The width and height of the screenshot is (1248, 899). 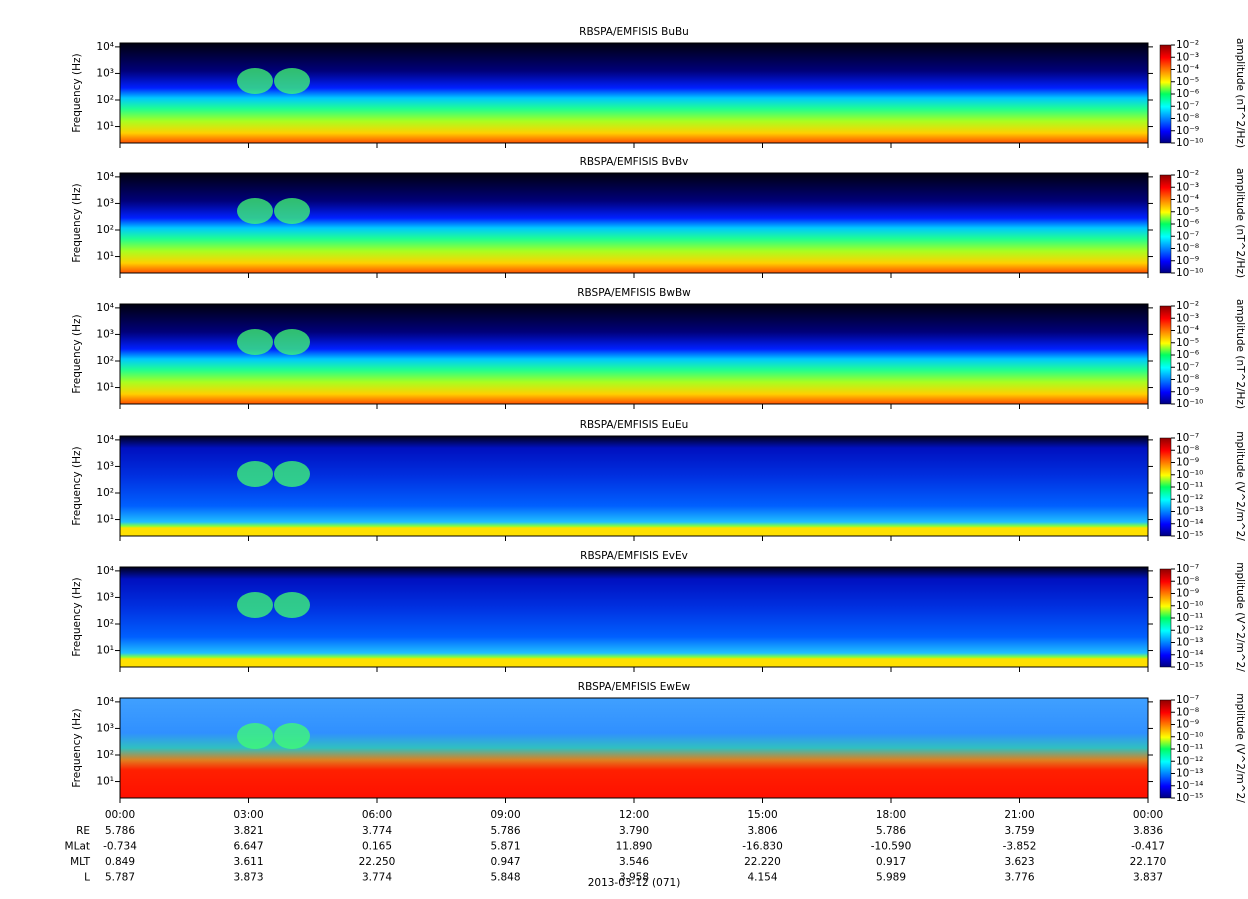 I want to click on ephemeris-value: -10.590, so click(x=891, y=847).